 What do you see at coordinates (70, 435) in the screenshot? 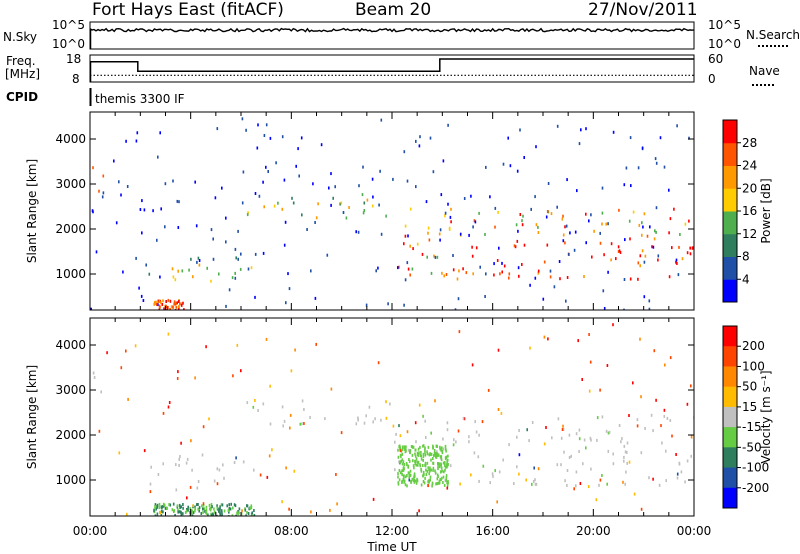
I see `y-tick-label: 2000` at bounding box center [70, 435].